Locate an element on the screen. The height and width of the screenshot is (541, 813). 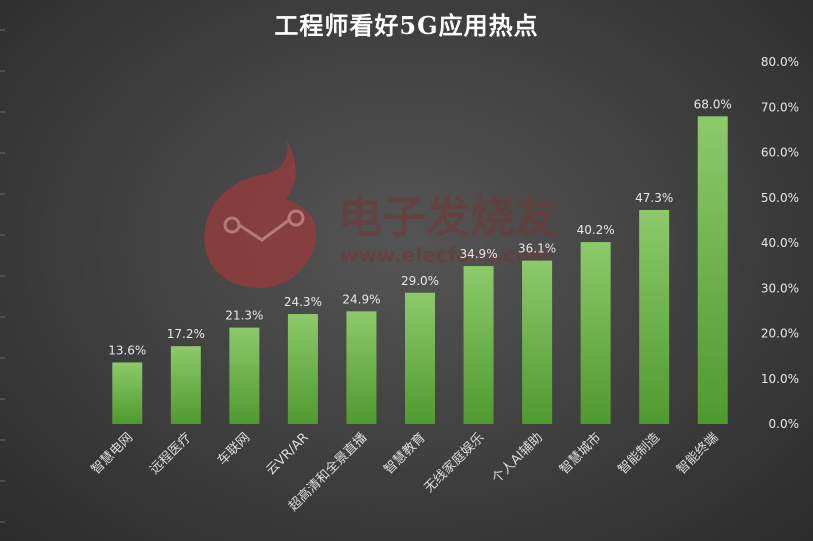
data-label: 17.2% is located at coordinates (186, 334).